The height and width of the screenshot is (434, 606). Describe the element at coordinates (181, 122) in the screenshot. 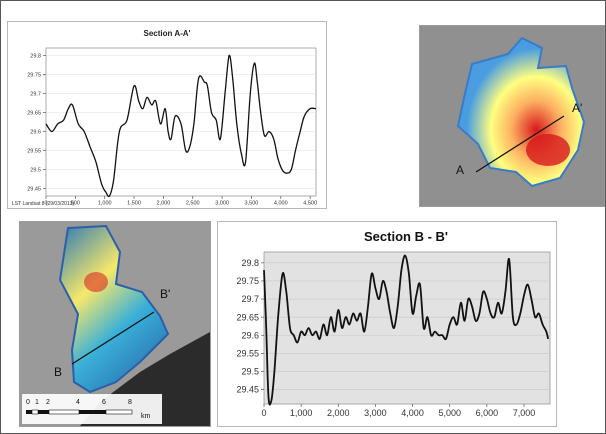

I see `section-a-grid` at that location.